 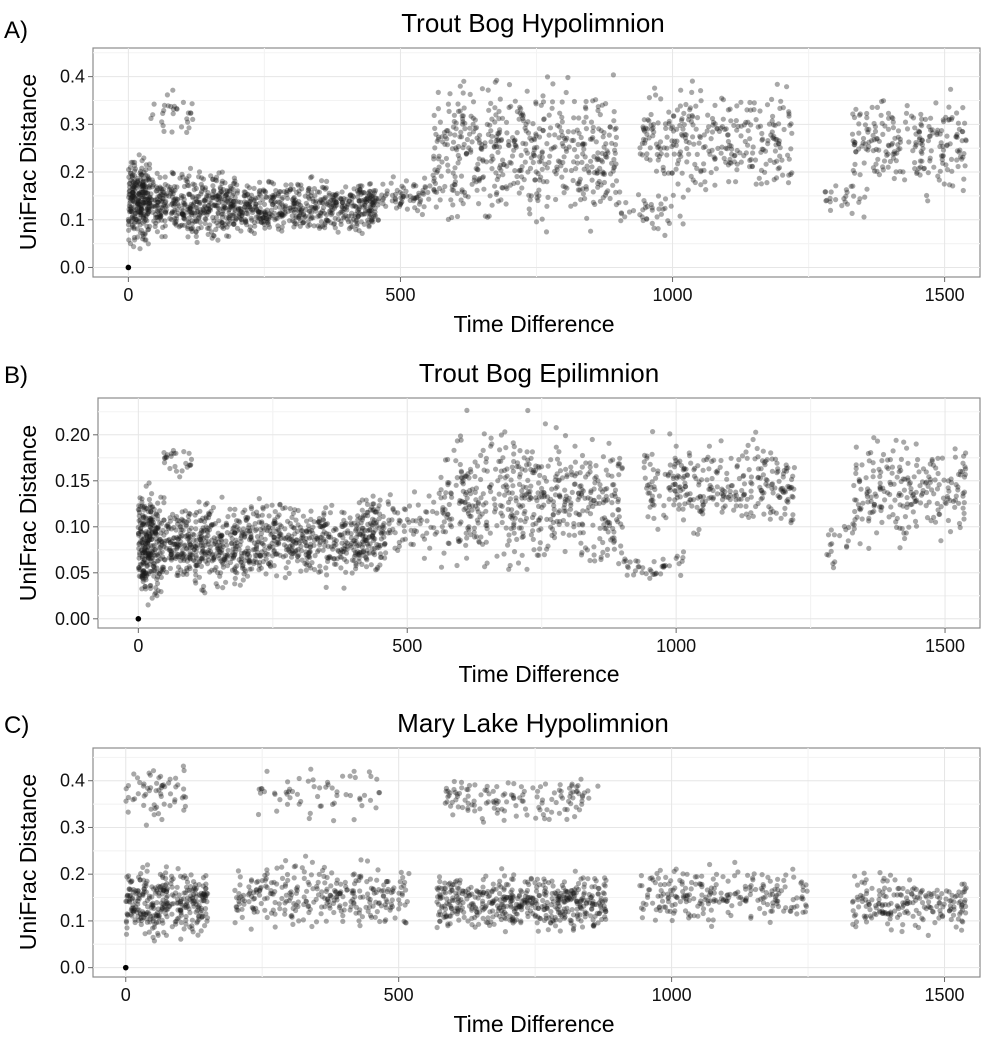 What do you see at coordinates (72, 124) in the screenshot?
I see `y-tick-label: 0.3` at bounding box center [72, 124].